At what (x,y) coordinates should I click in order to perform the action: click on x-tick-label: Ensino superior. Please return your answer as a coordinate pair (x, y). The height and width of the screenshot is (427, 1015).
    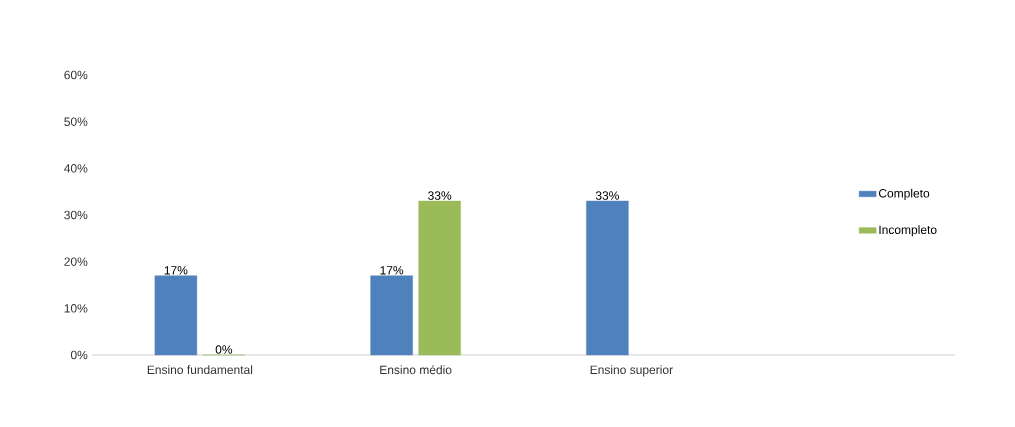
    Looking at the image, I should click on (631, 371).